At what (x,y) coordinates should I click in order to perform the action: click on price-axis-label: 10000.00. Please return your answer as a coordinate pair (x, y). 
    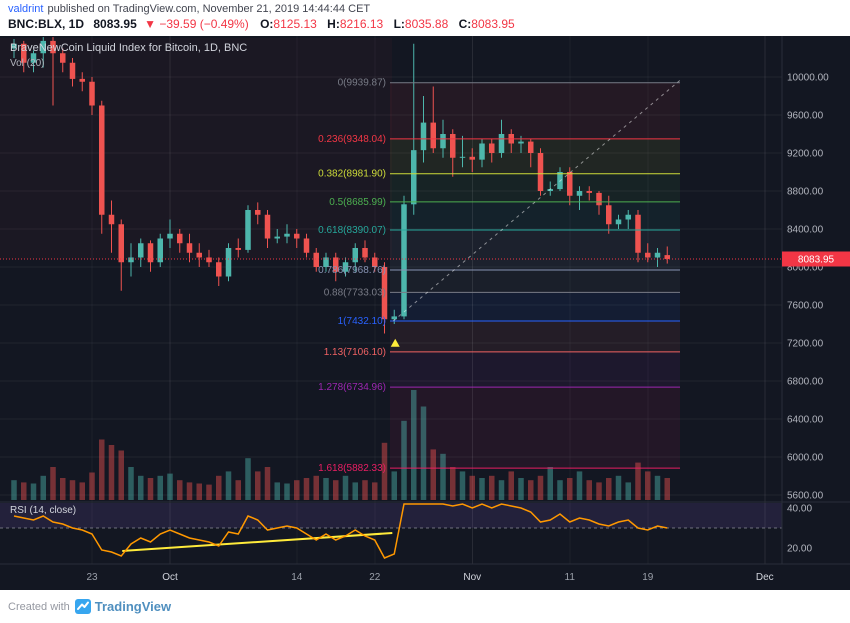
    Looking at the image, I should click on (808, 78).